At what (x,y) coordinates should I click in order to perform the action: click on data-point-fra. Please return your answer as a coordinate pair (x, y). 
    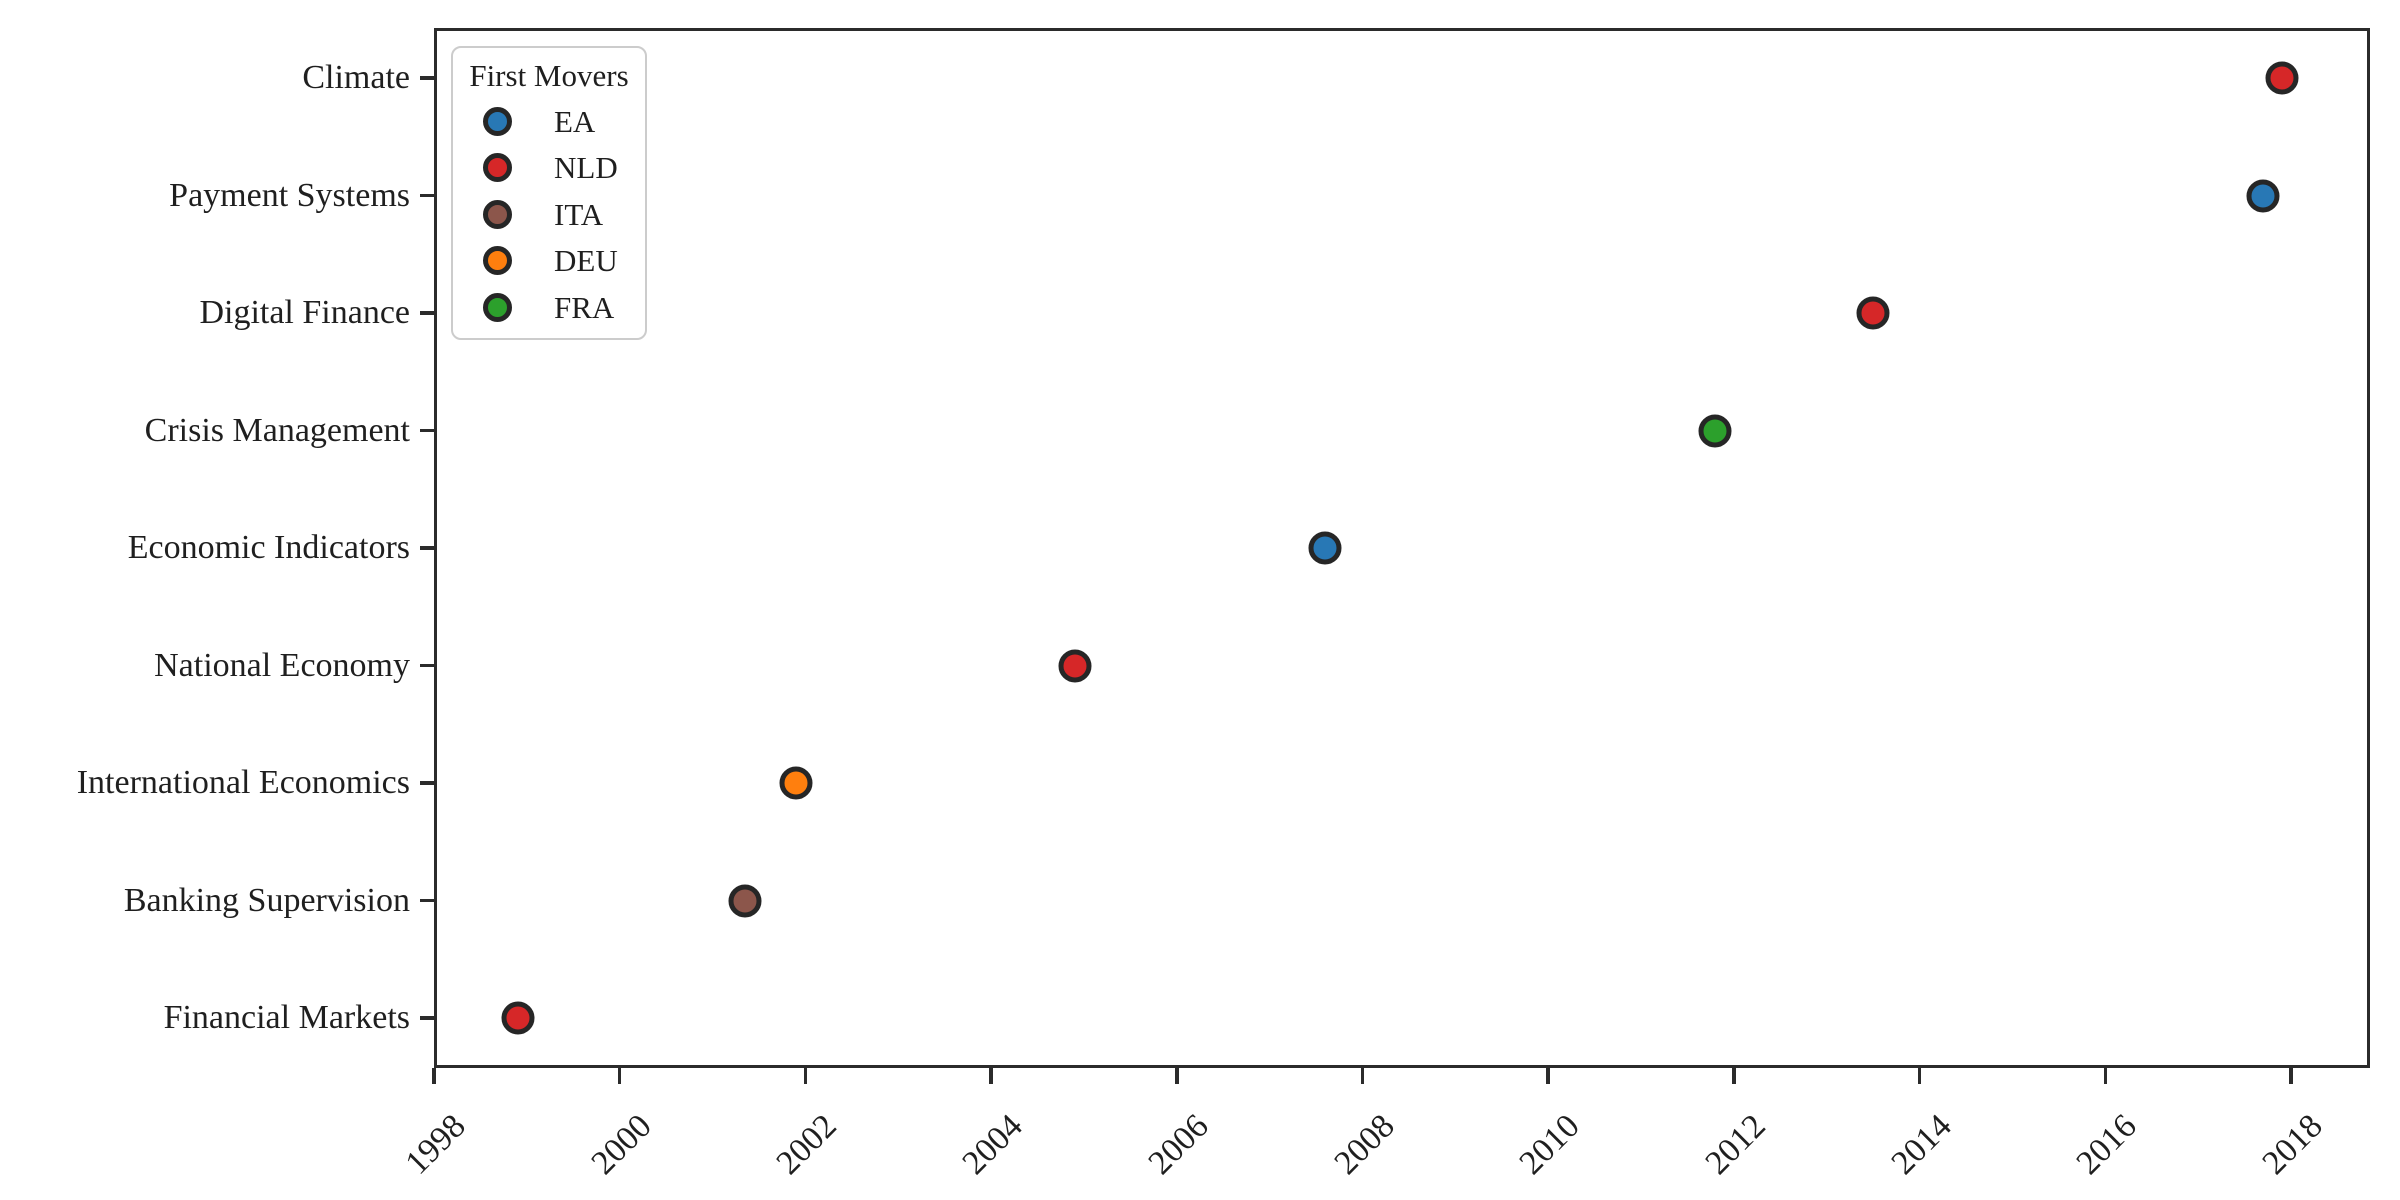
    Looking at the image, I should click on (1715, 430).